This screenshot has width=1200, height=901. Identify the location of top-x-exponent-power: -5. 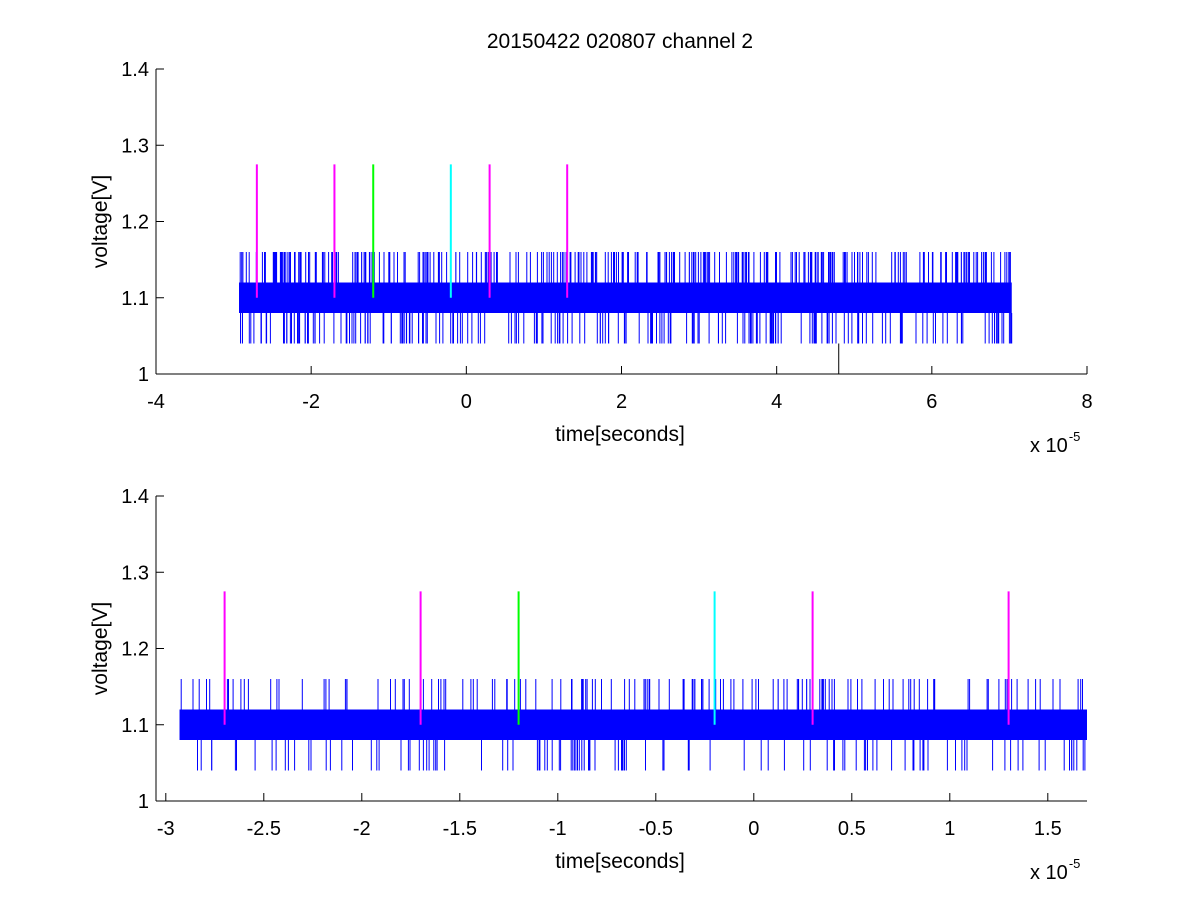
(1075, 436).